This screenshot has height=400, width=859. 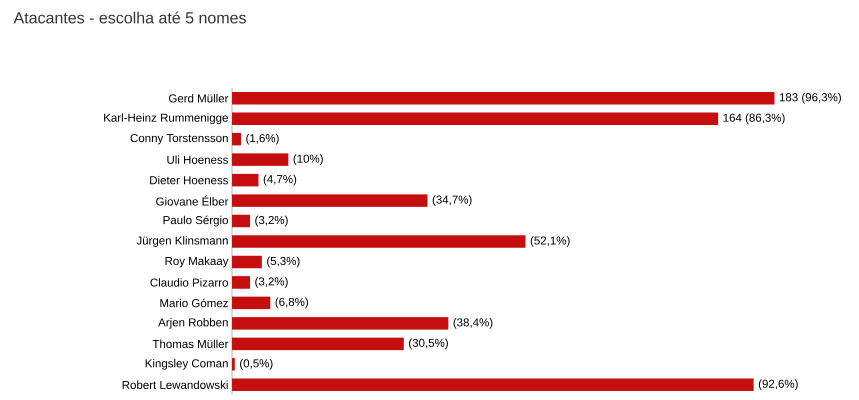 I want to click on y-tick-label: Jürgen Klinsmann, so click(x=182, y=241).